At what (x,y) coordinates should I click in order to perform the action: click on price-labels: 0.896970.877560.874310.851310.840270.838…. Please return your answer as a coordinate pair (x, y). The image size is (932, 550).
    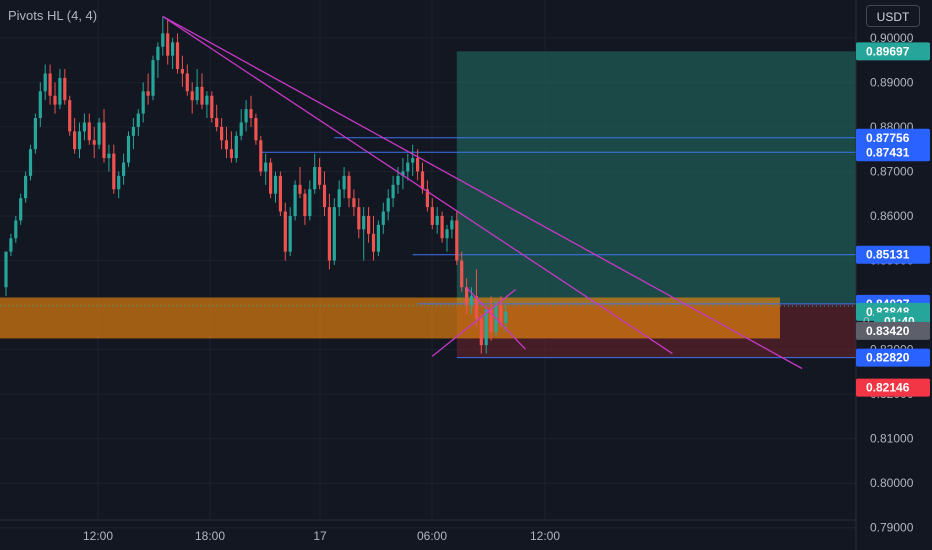
    Looking at the image, I should click on (893, 219).